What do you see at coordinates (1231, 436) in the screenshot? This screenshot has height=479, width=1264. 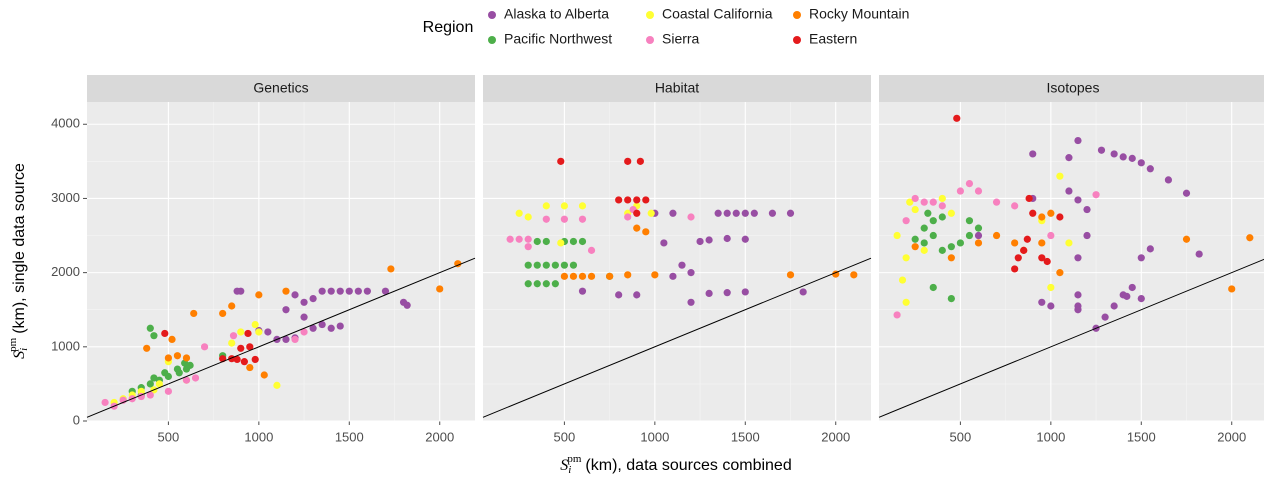 I see `x-tick-label: 2000` at bounding box center [1231, 436].